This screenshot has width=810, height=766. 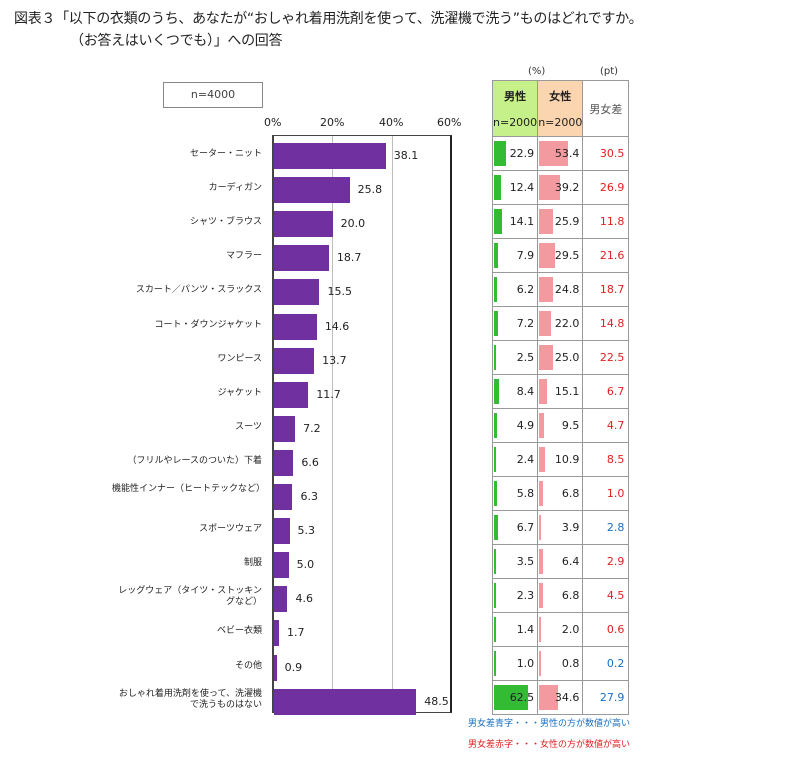 I want to click on female-cell: 9.5, so click(x=560, y=426).